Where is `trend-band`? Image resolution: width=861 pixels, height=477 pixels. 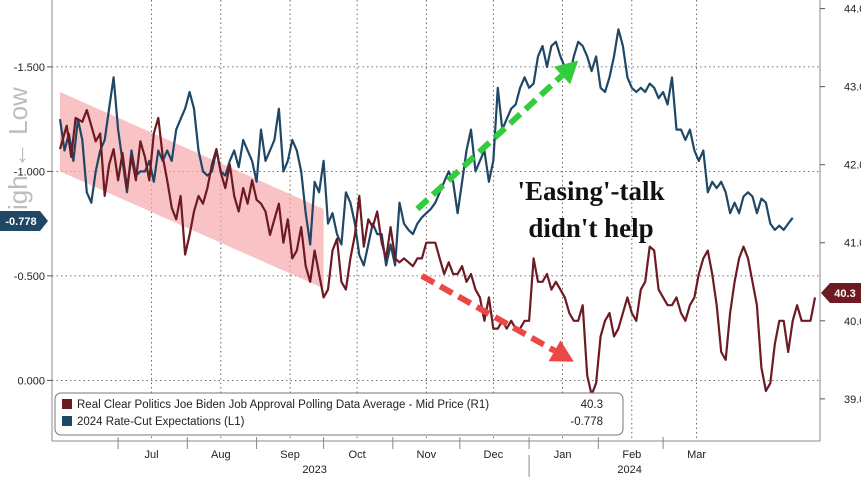 trend-band is located at coordinates (192, 190).